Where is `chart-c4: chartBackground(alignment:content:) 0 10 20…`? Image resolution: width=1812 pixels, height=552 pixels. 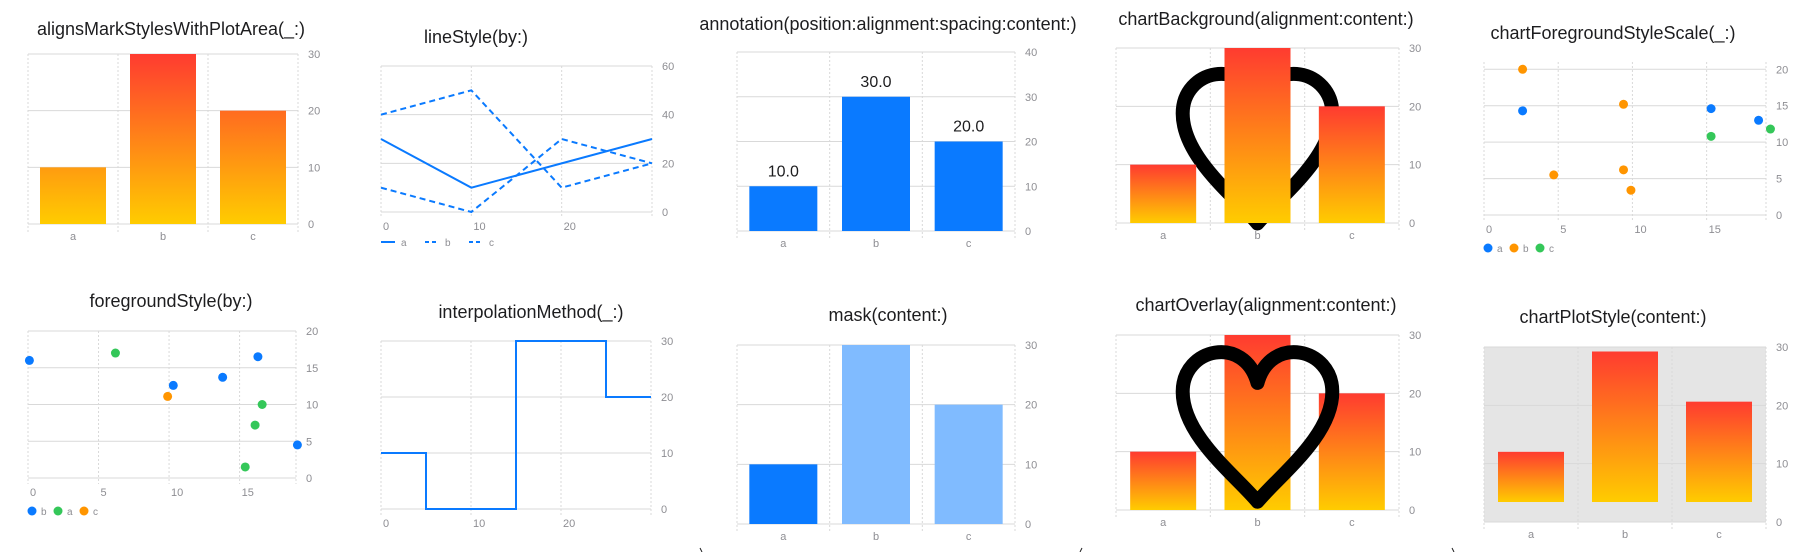 chart-c4: chartBackground(alignment:content:) 0 10 20… is located at coordinates (1268, 125).